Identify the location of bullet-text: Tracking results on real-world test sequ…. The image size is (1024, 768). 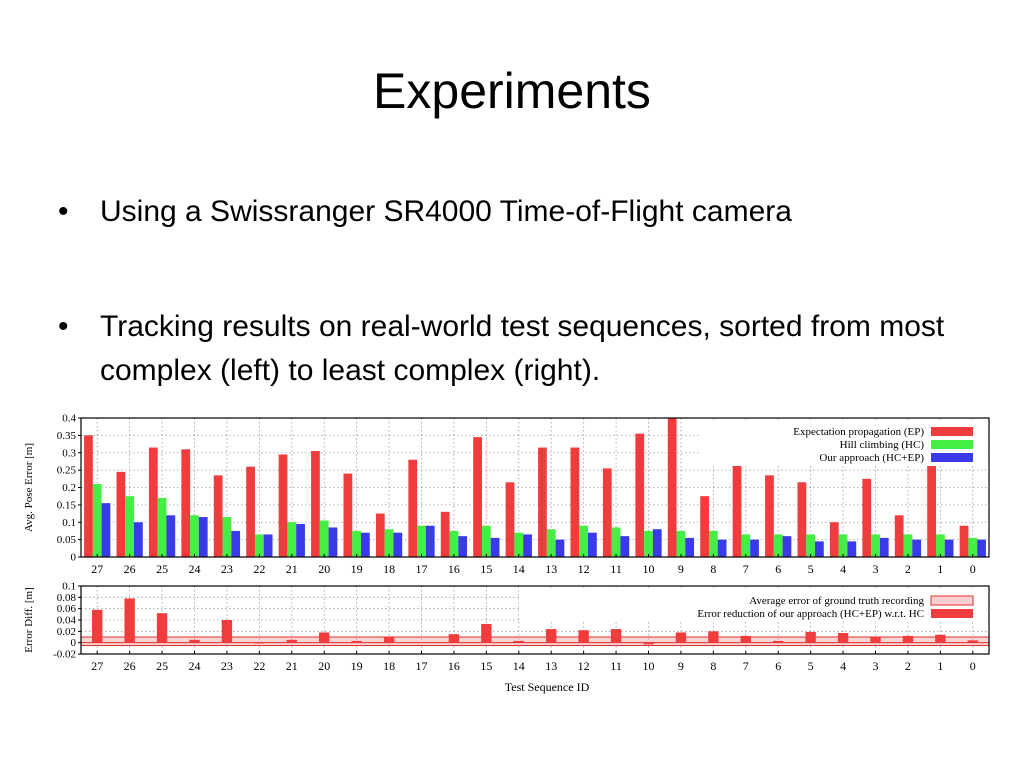
(522, 348).